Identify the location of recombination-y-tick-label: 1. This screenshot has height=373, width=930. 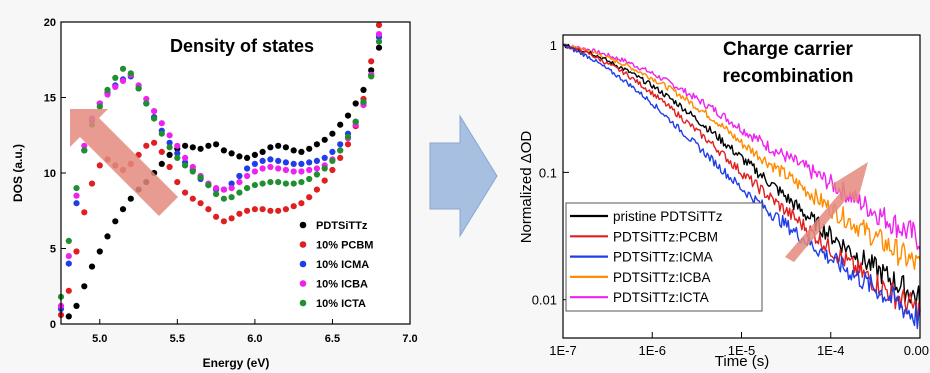
(553, 45).